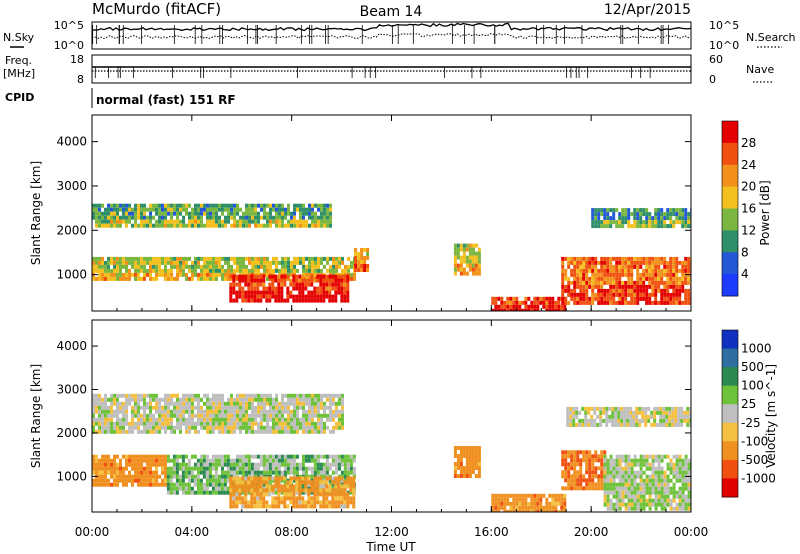 This screenshot has height=554, width=800. What do you see at coordinates (491, 532) in the screenshot?
I see `x-tick-label: 16:00` at bounding box center [491, 532].